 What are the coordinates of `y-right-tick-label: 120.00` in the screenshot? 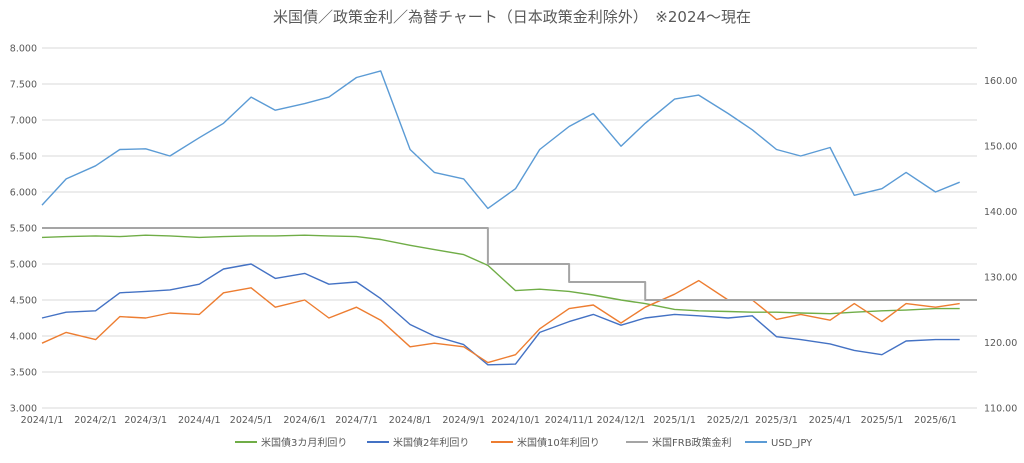 It's located at (1000, 343).